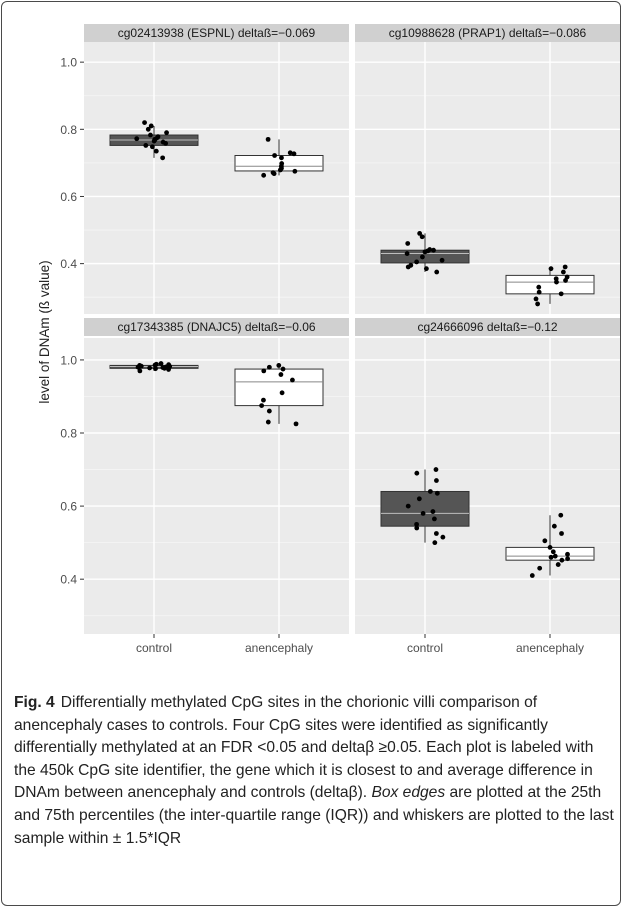 This screenshot has height=909, width=624. What do you see at coordinates (68, 360) in the screenshot?
I see `y-tick-label: 1.0` at bounding box center [68, 360].